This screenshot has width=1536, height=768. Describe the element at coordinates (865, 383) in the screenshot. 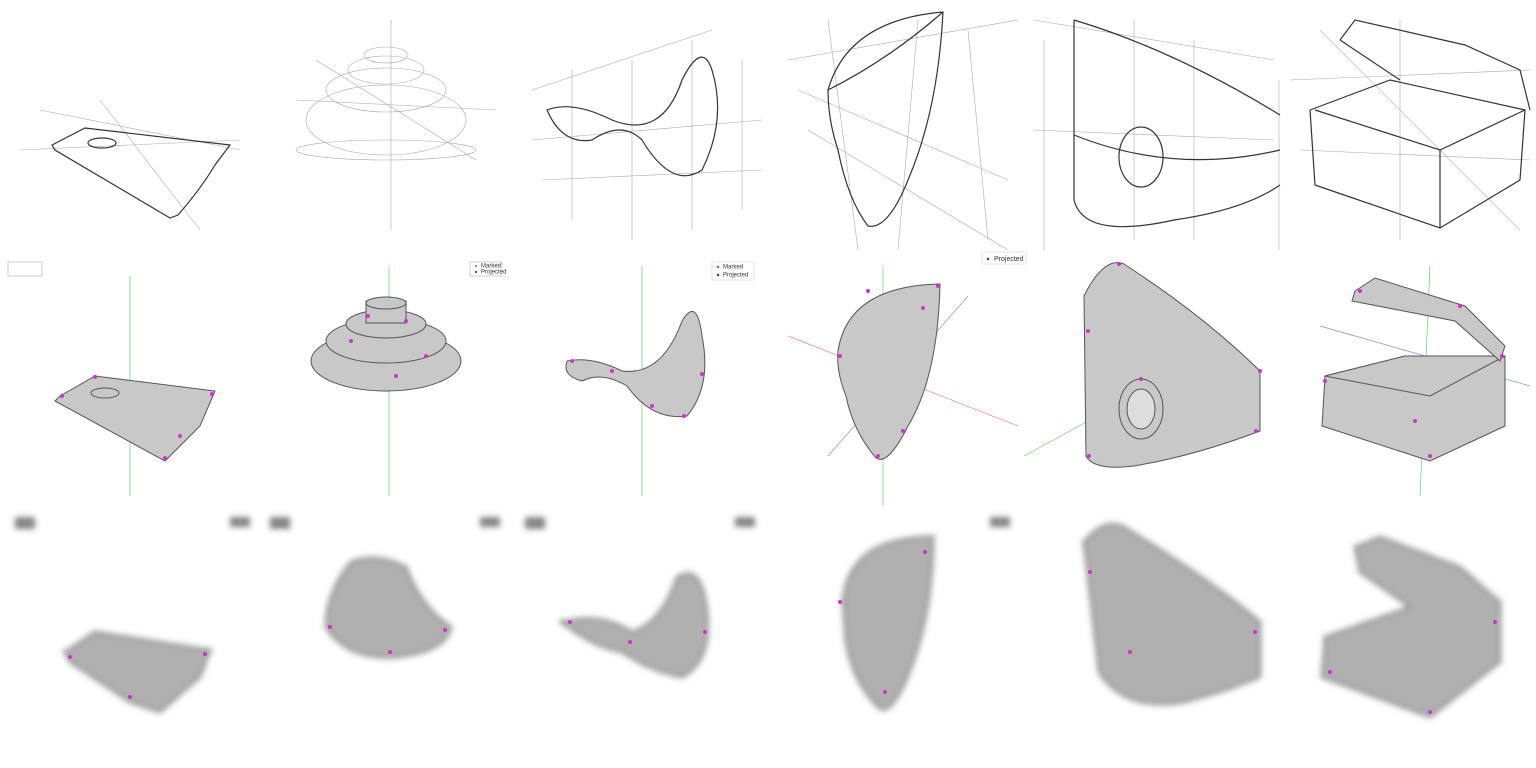

I see `render-4: Marked Projected` at that location.